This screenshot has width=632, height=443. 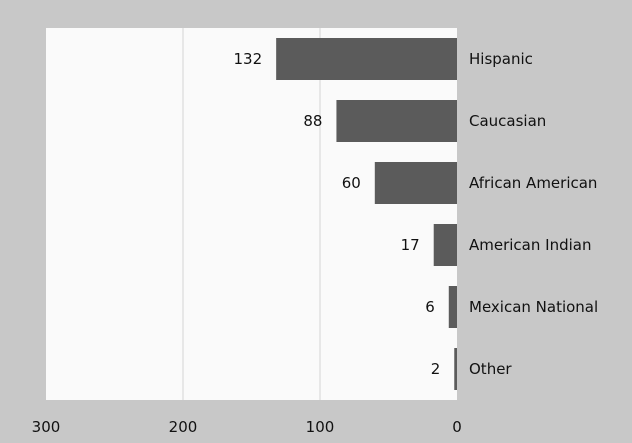 I want to click on category-label-american-indian: American Indian, so click(x=530, y=245).